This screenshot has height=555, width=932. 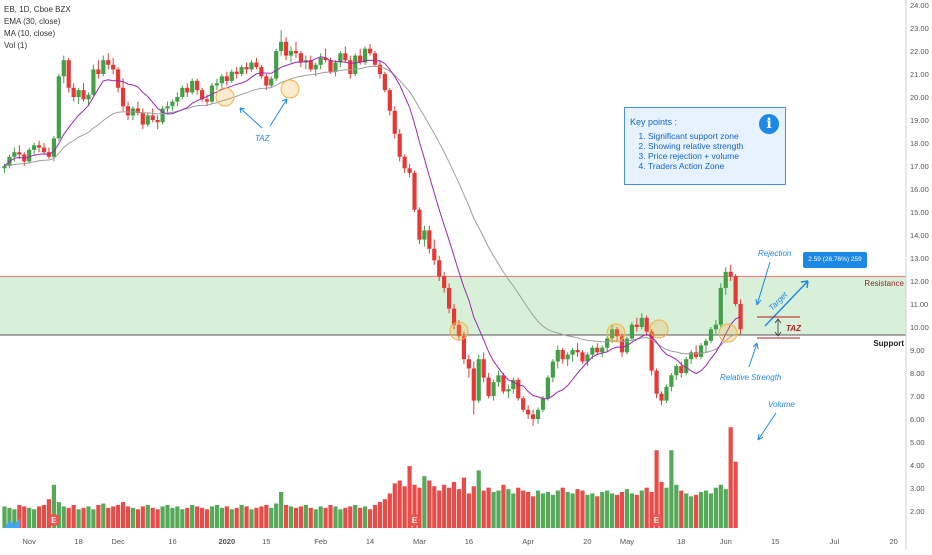 What do you see at coordinates (835, 541) in the screenshot?
I see `x-tick-label: Jul` at bounding box center [835, 541].